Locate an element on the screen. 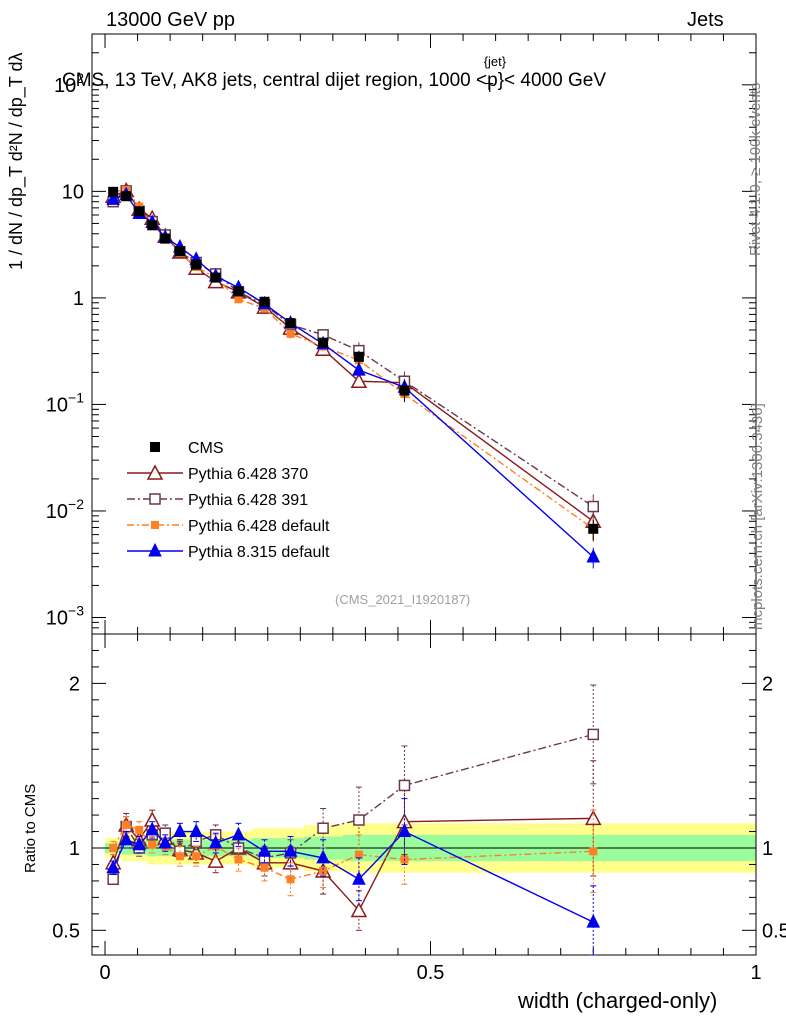  x-axis-title: width (charged-only) is located at coordinates (618, 1000).